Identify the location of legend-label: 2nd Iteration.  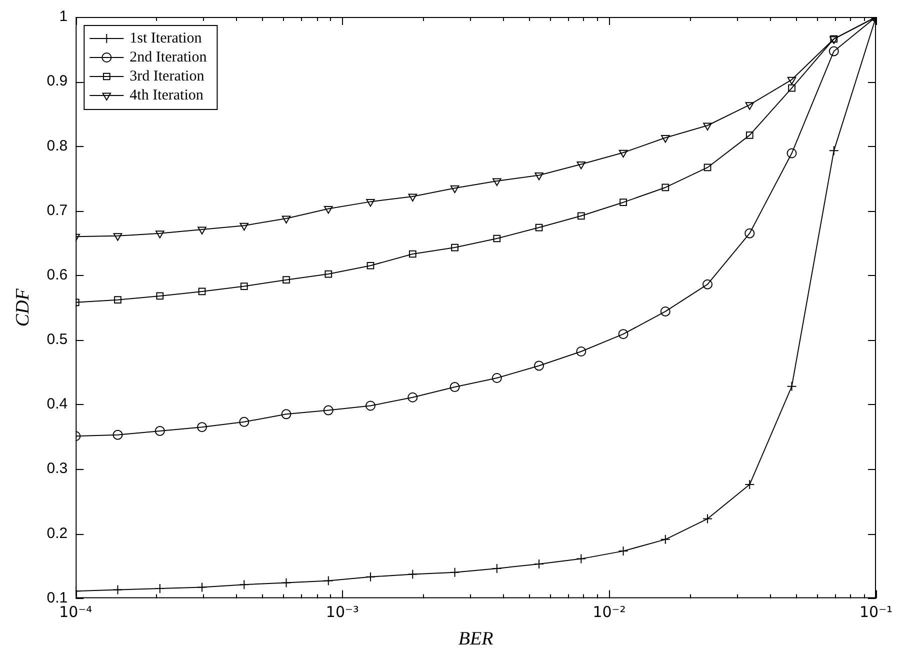
(169, 57).